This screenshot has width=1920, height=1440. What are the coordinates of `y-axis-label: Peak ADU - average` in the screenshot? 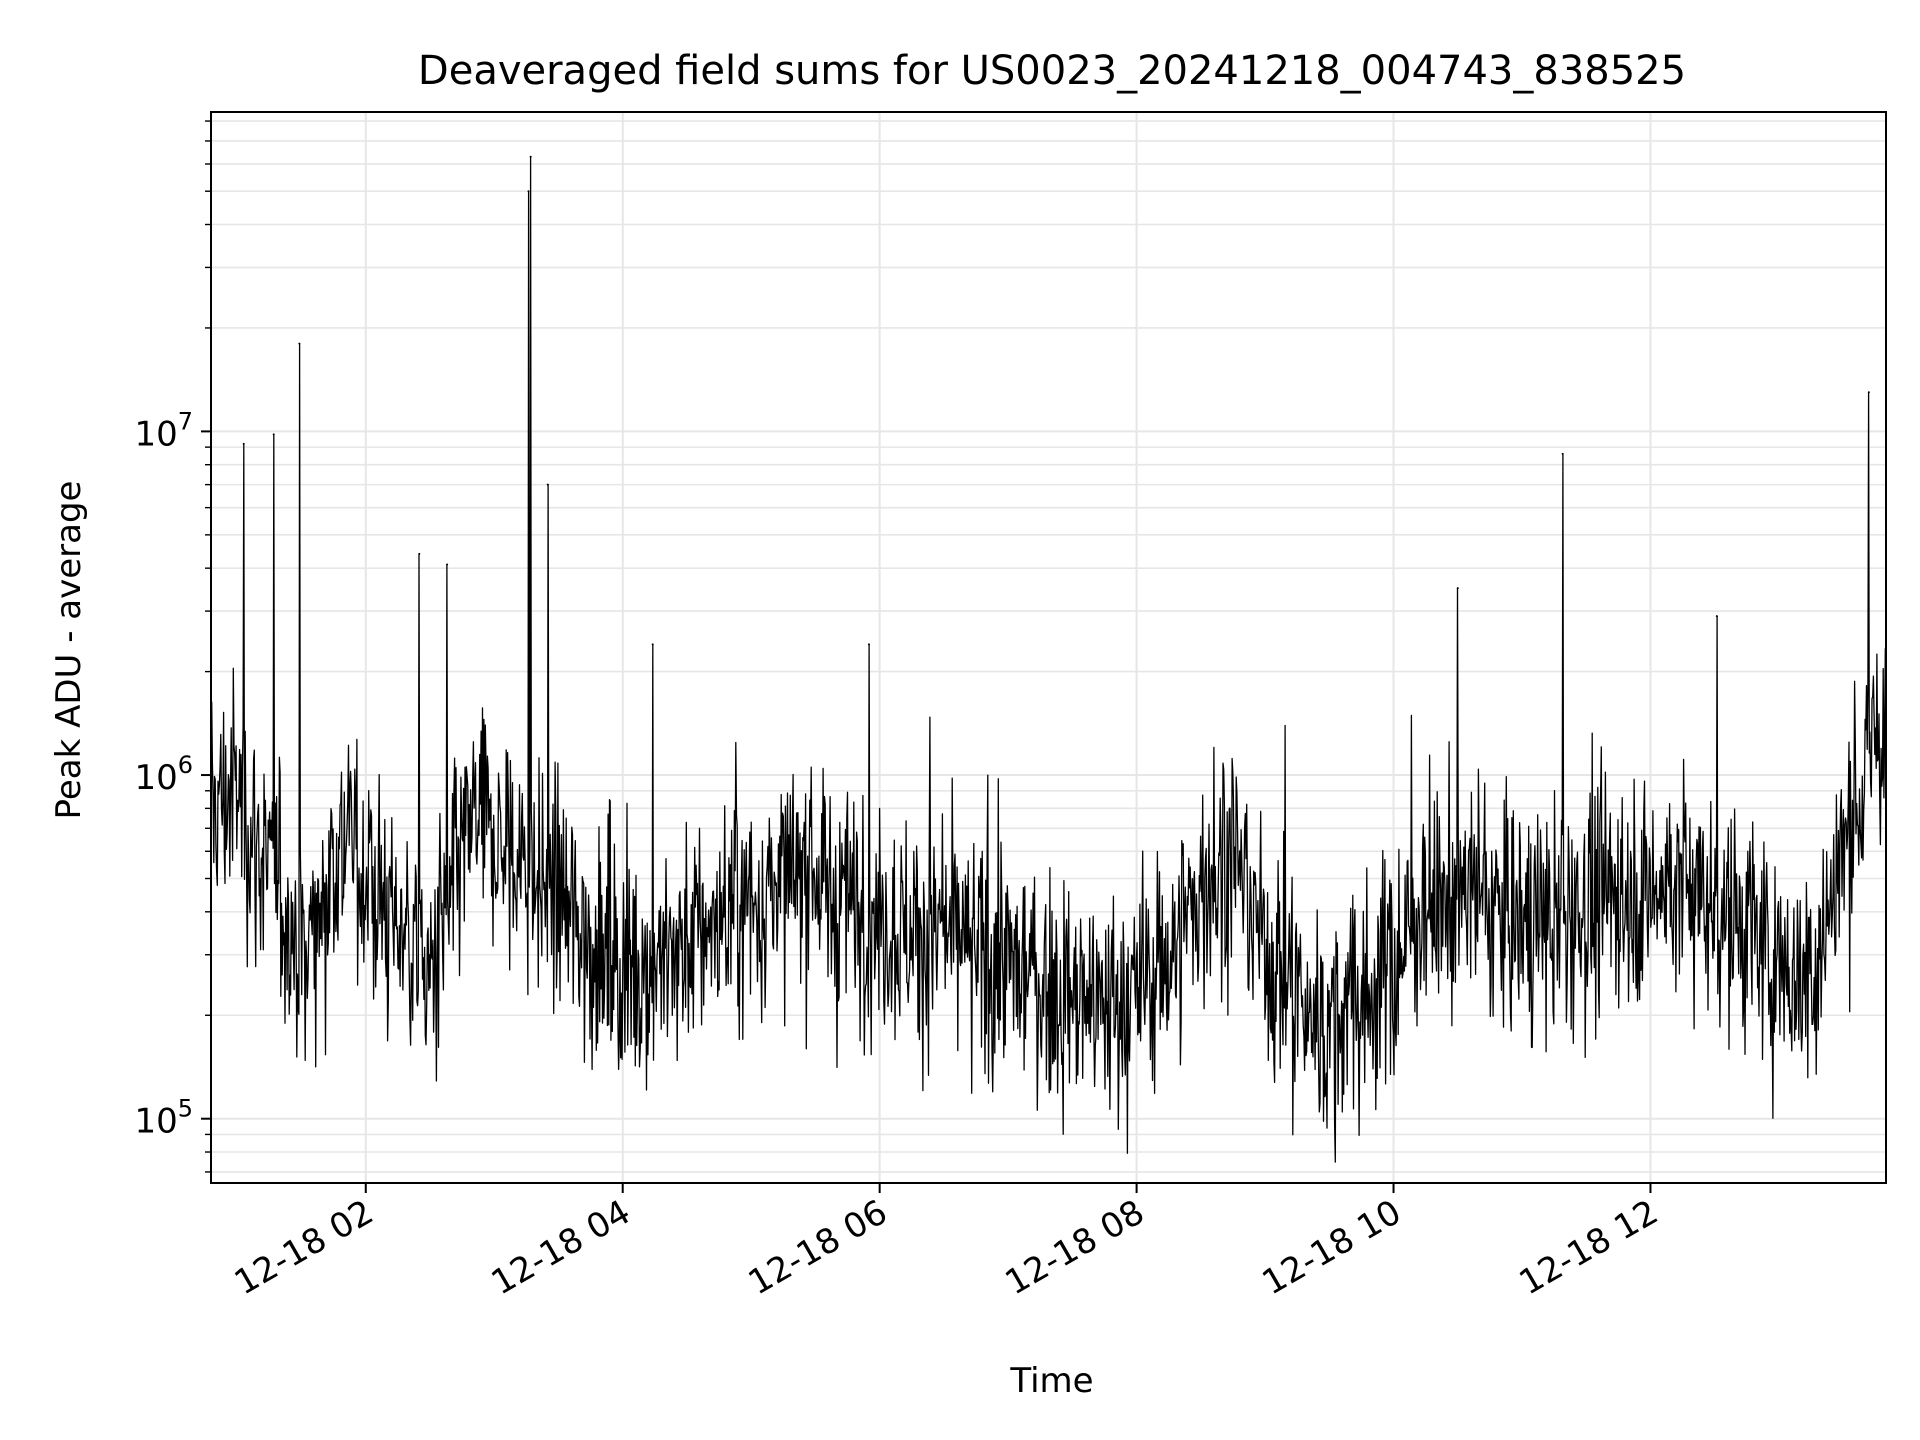 It's located at (69, 650).